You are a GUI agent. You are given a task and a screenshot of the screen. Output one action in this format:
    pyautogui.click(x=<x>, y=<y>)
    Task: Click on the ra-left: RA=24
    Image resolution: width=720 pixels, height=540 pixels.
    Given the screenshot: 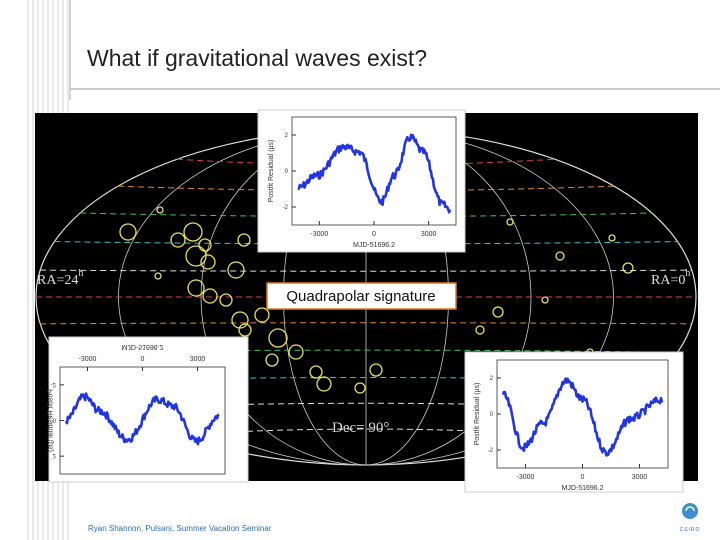 What is the action you would take?
    pyautogui.click(x=57, y=280)
    